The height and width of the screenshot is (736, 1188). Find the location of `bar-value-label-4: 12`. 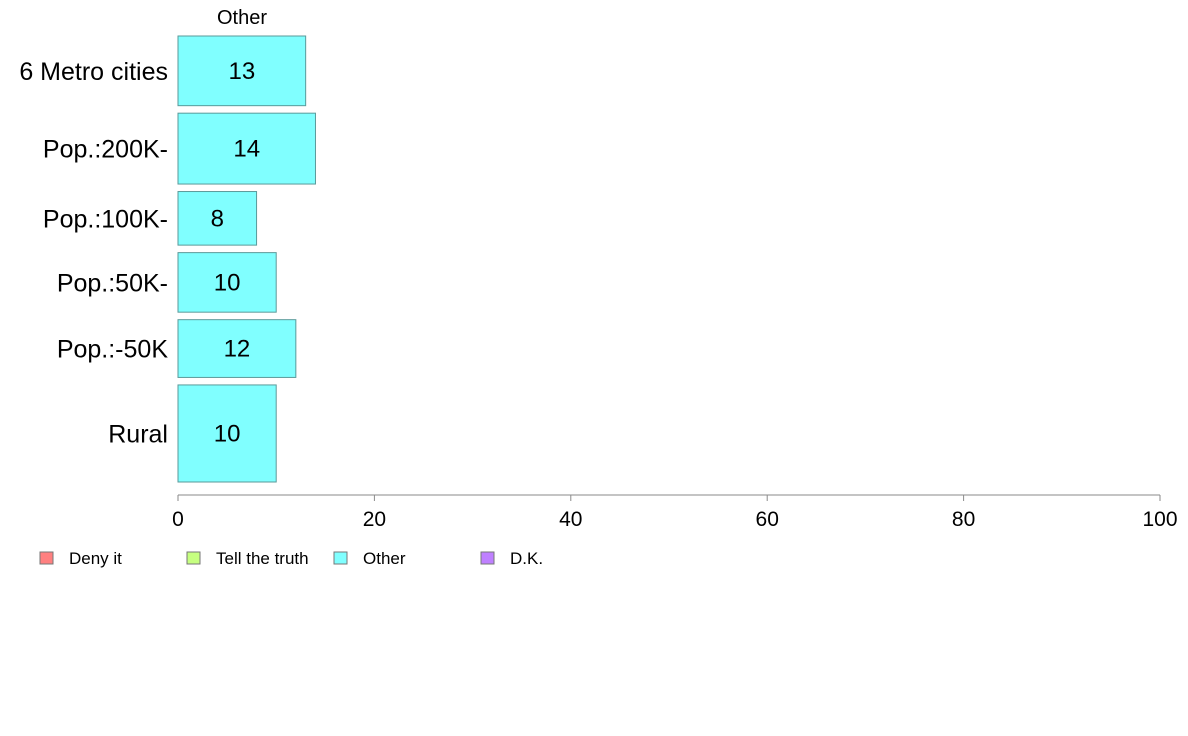

bar-value-label-4: 12 is located at coordinates (237, 349).